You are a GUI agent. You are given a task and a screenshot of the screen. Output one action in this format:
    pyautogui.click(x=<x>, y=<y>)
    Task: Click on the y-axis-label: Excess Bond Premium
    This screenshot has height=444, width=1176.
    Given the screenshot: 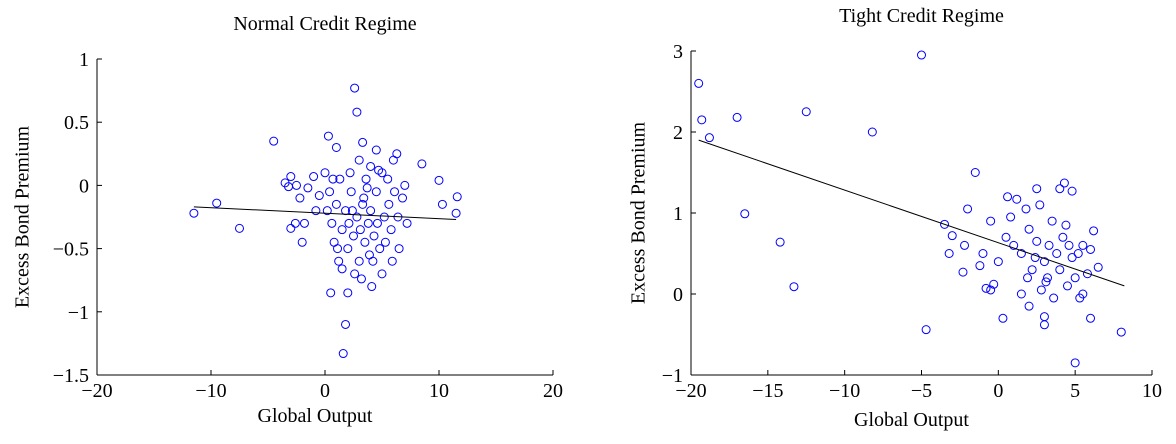 What is the action you would take?
    pyautogui.click(x=23, y=216)
    